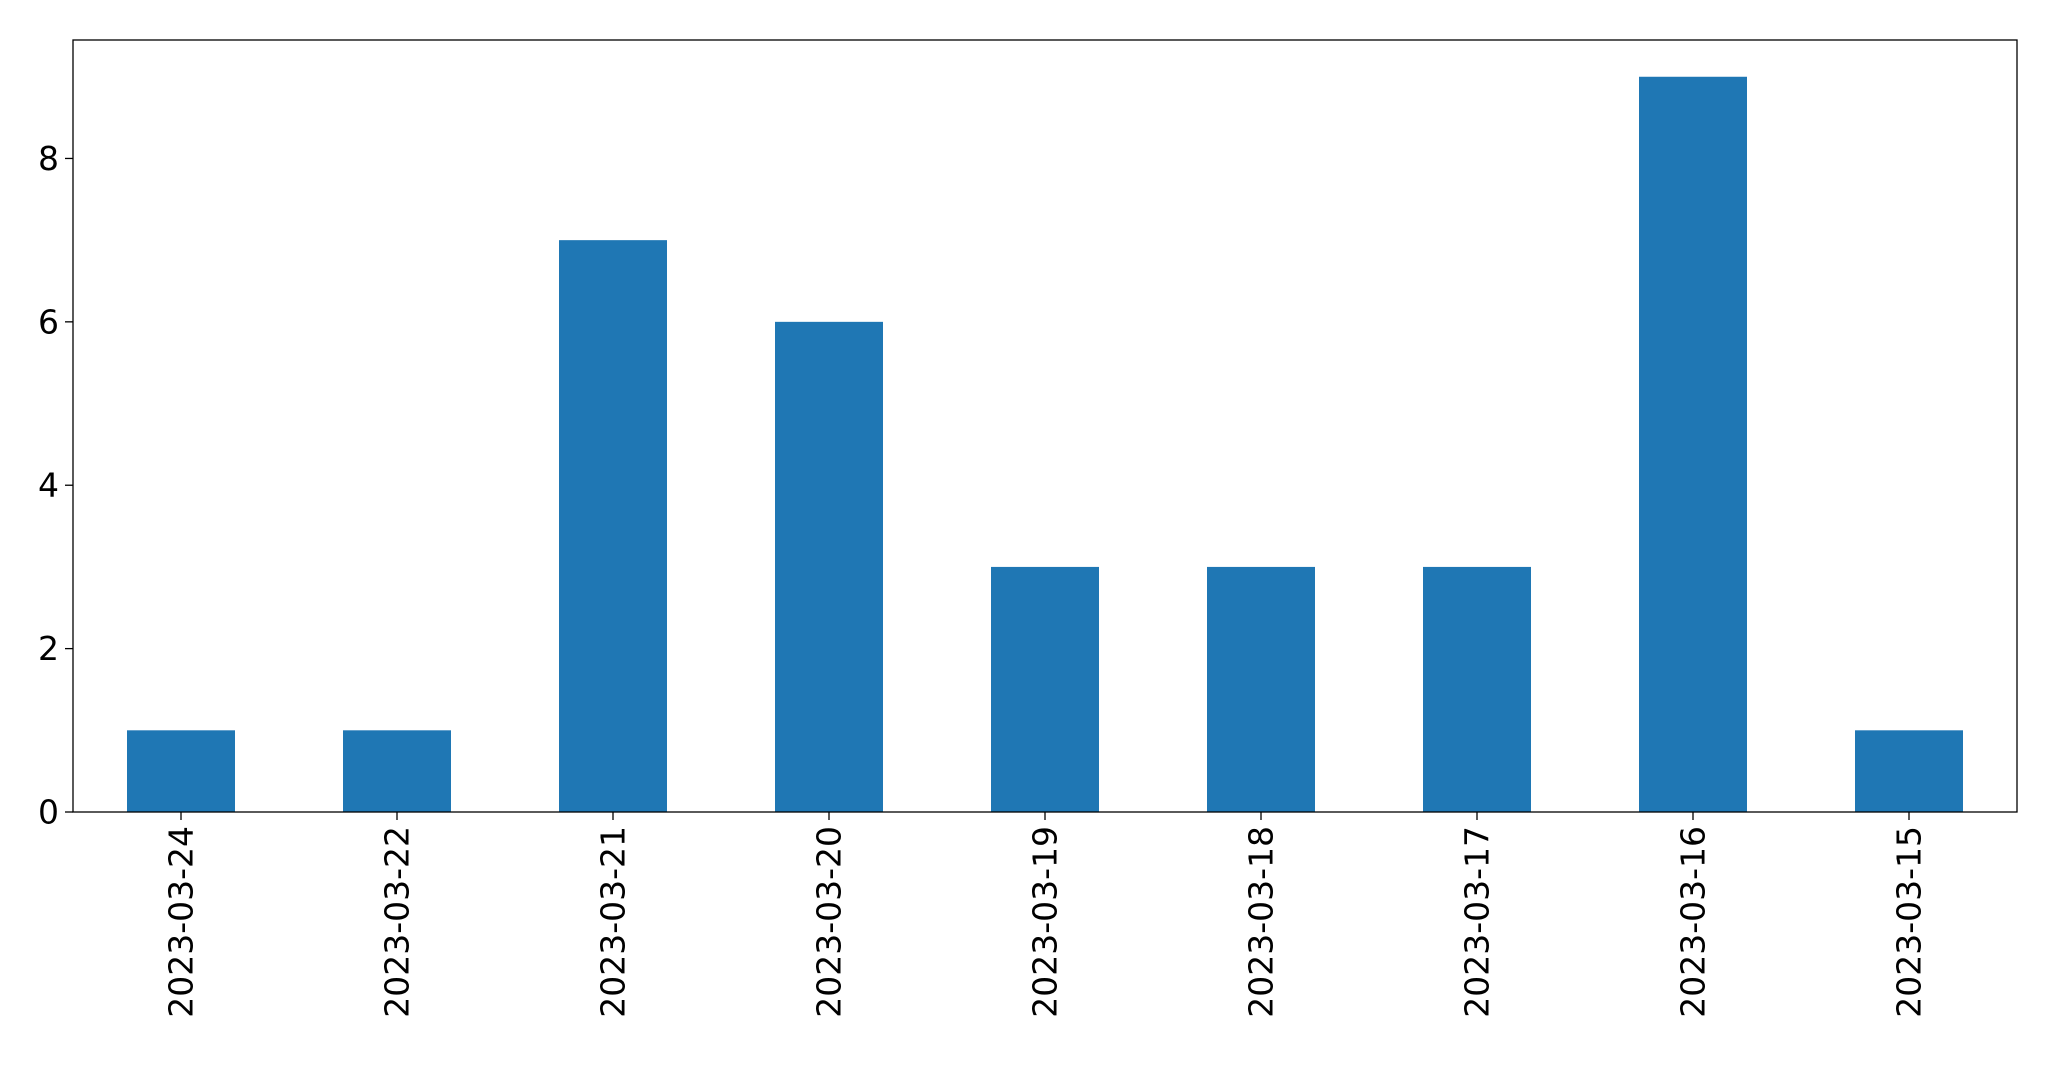 The height and width of the screenshot is (1066, 2049). Describe the element at coordinates (48, 158) in the screenshot. I see `y-tick-label: 8` at that location.